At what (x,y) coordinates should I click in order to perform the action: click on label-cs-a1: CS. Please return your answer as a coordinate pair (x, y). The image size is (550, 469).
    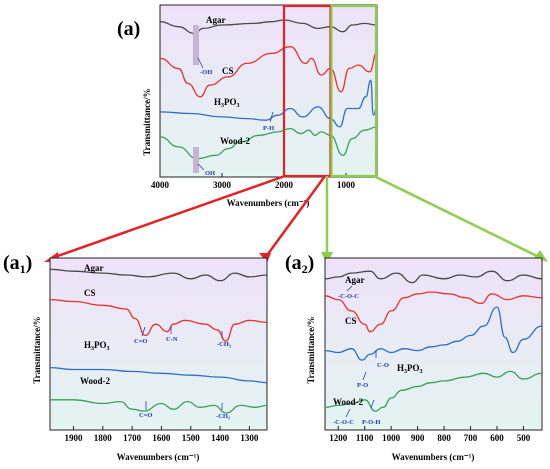
    Looking at the image, I should click on (90, 293).